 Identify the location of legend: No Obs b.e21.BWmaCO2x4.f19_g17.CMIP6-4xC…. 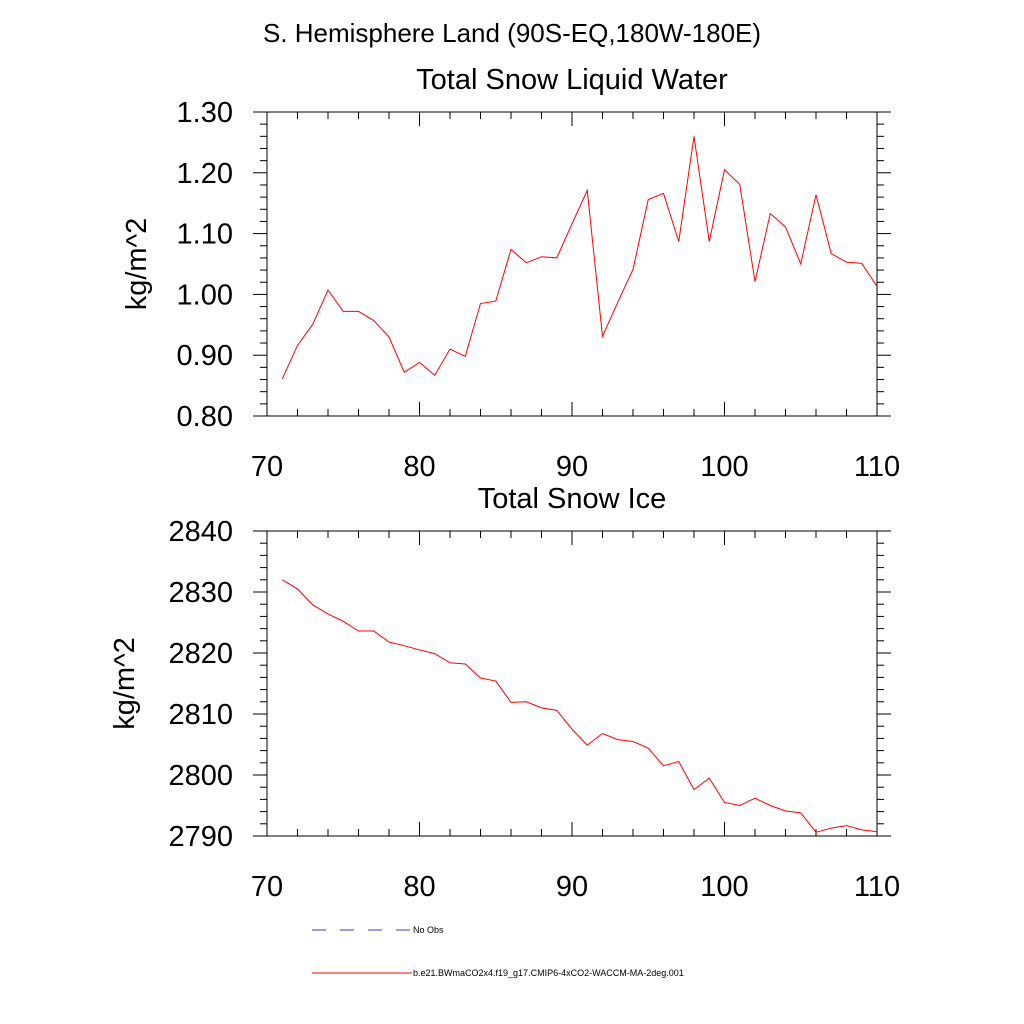
(498, 951).